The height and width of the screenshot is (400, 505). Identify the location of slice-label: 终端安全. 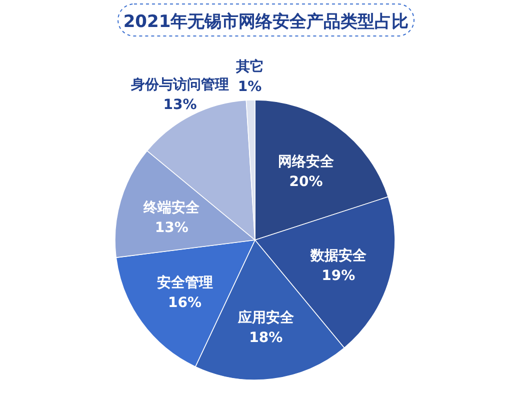
(171, 207).